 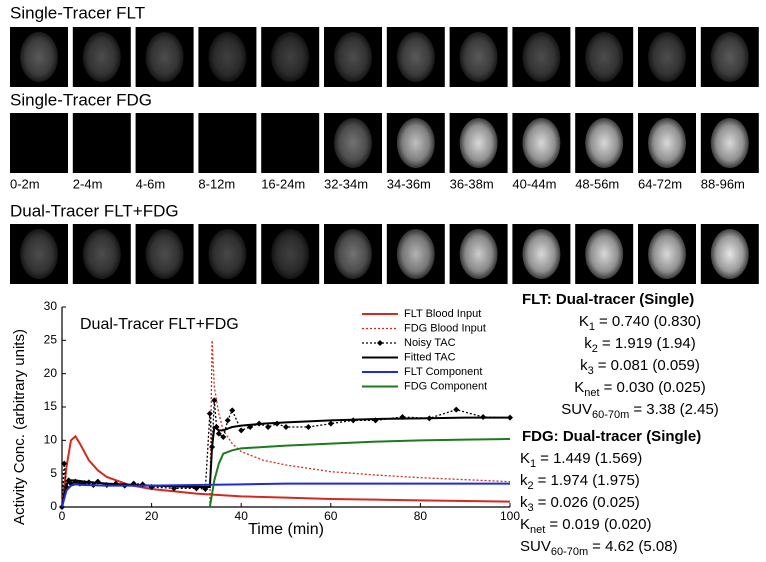 I want to click on parameter-row: K1 = 1.449 (1.569), so click(x=581, y=460).